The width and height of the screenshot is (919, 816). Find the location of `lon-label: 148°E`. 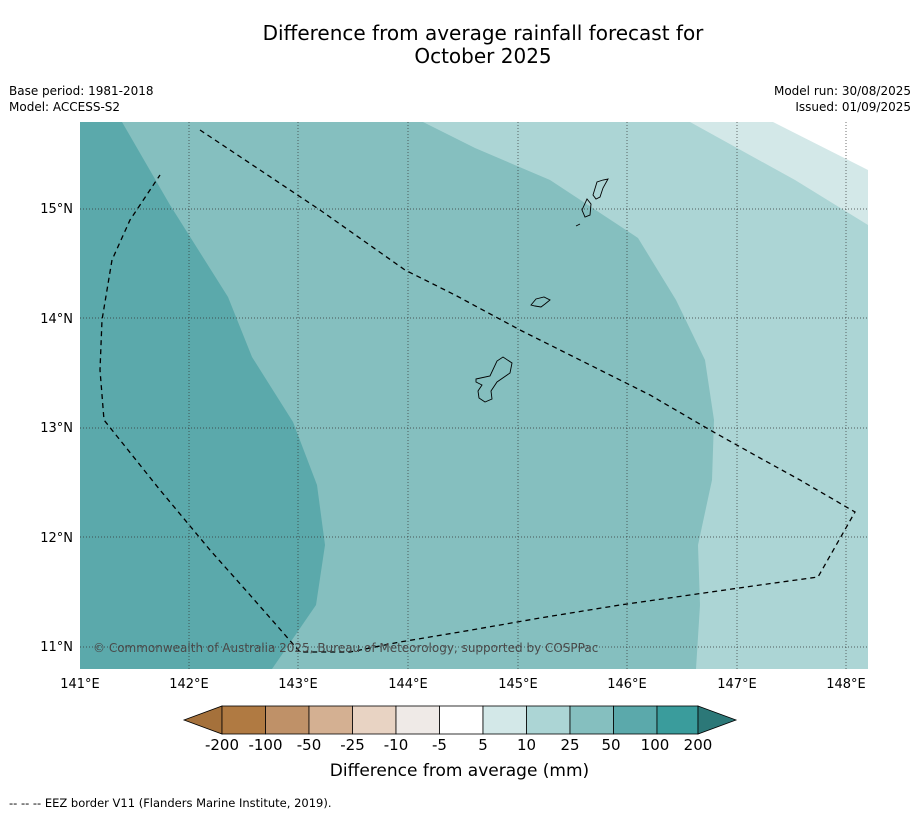

lon-label: 148°E is located at coordinates (846, 684).